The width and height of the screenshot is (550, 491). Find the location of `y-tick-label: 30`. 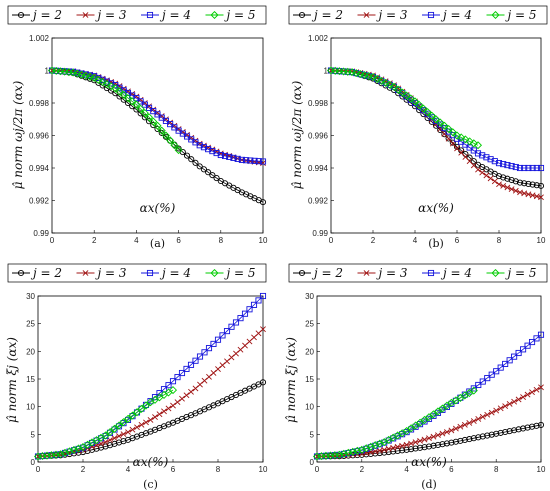

y-tick-label: 30 is located at coordinates (309, 296).